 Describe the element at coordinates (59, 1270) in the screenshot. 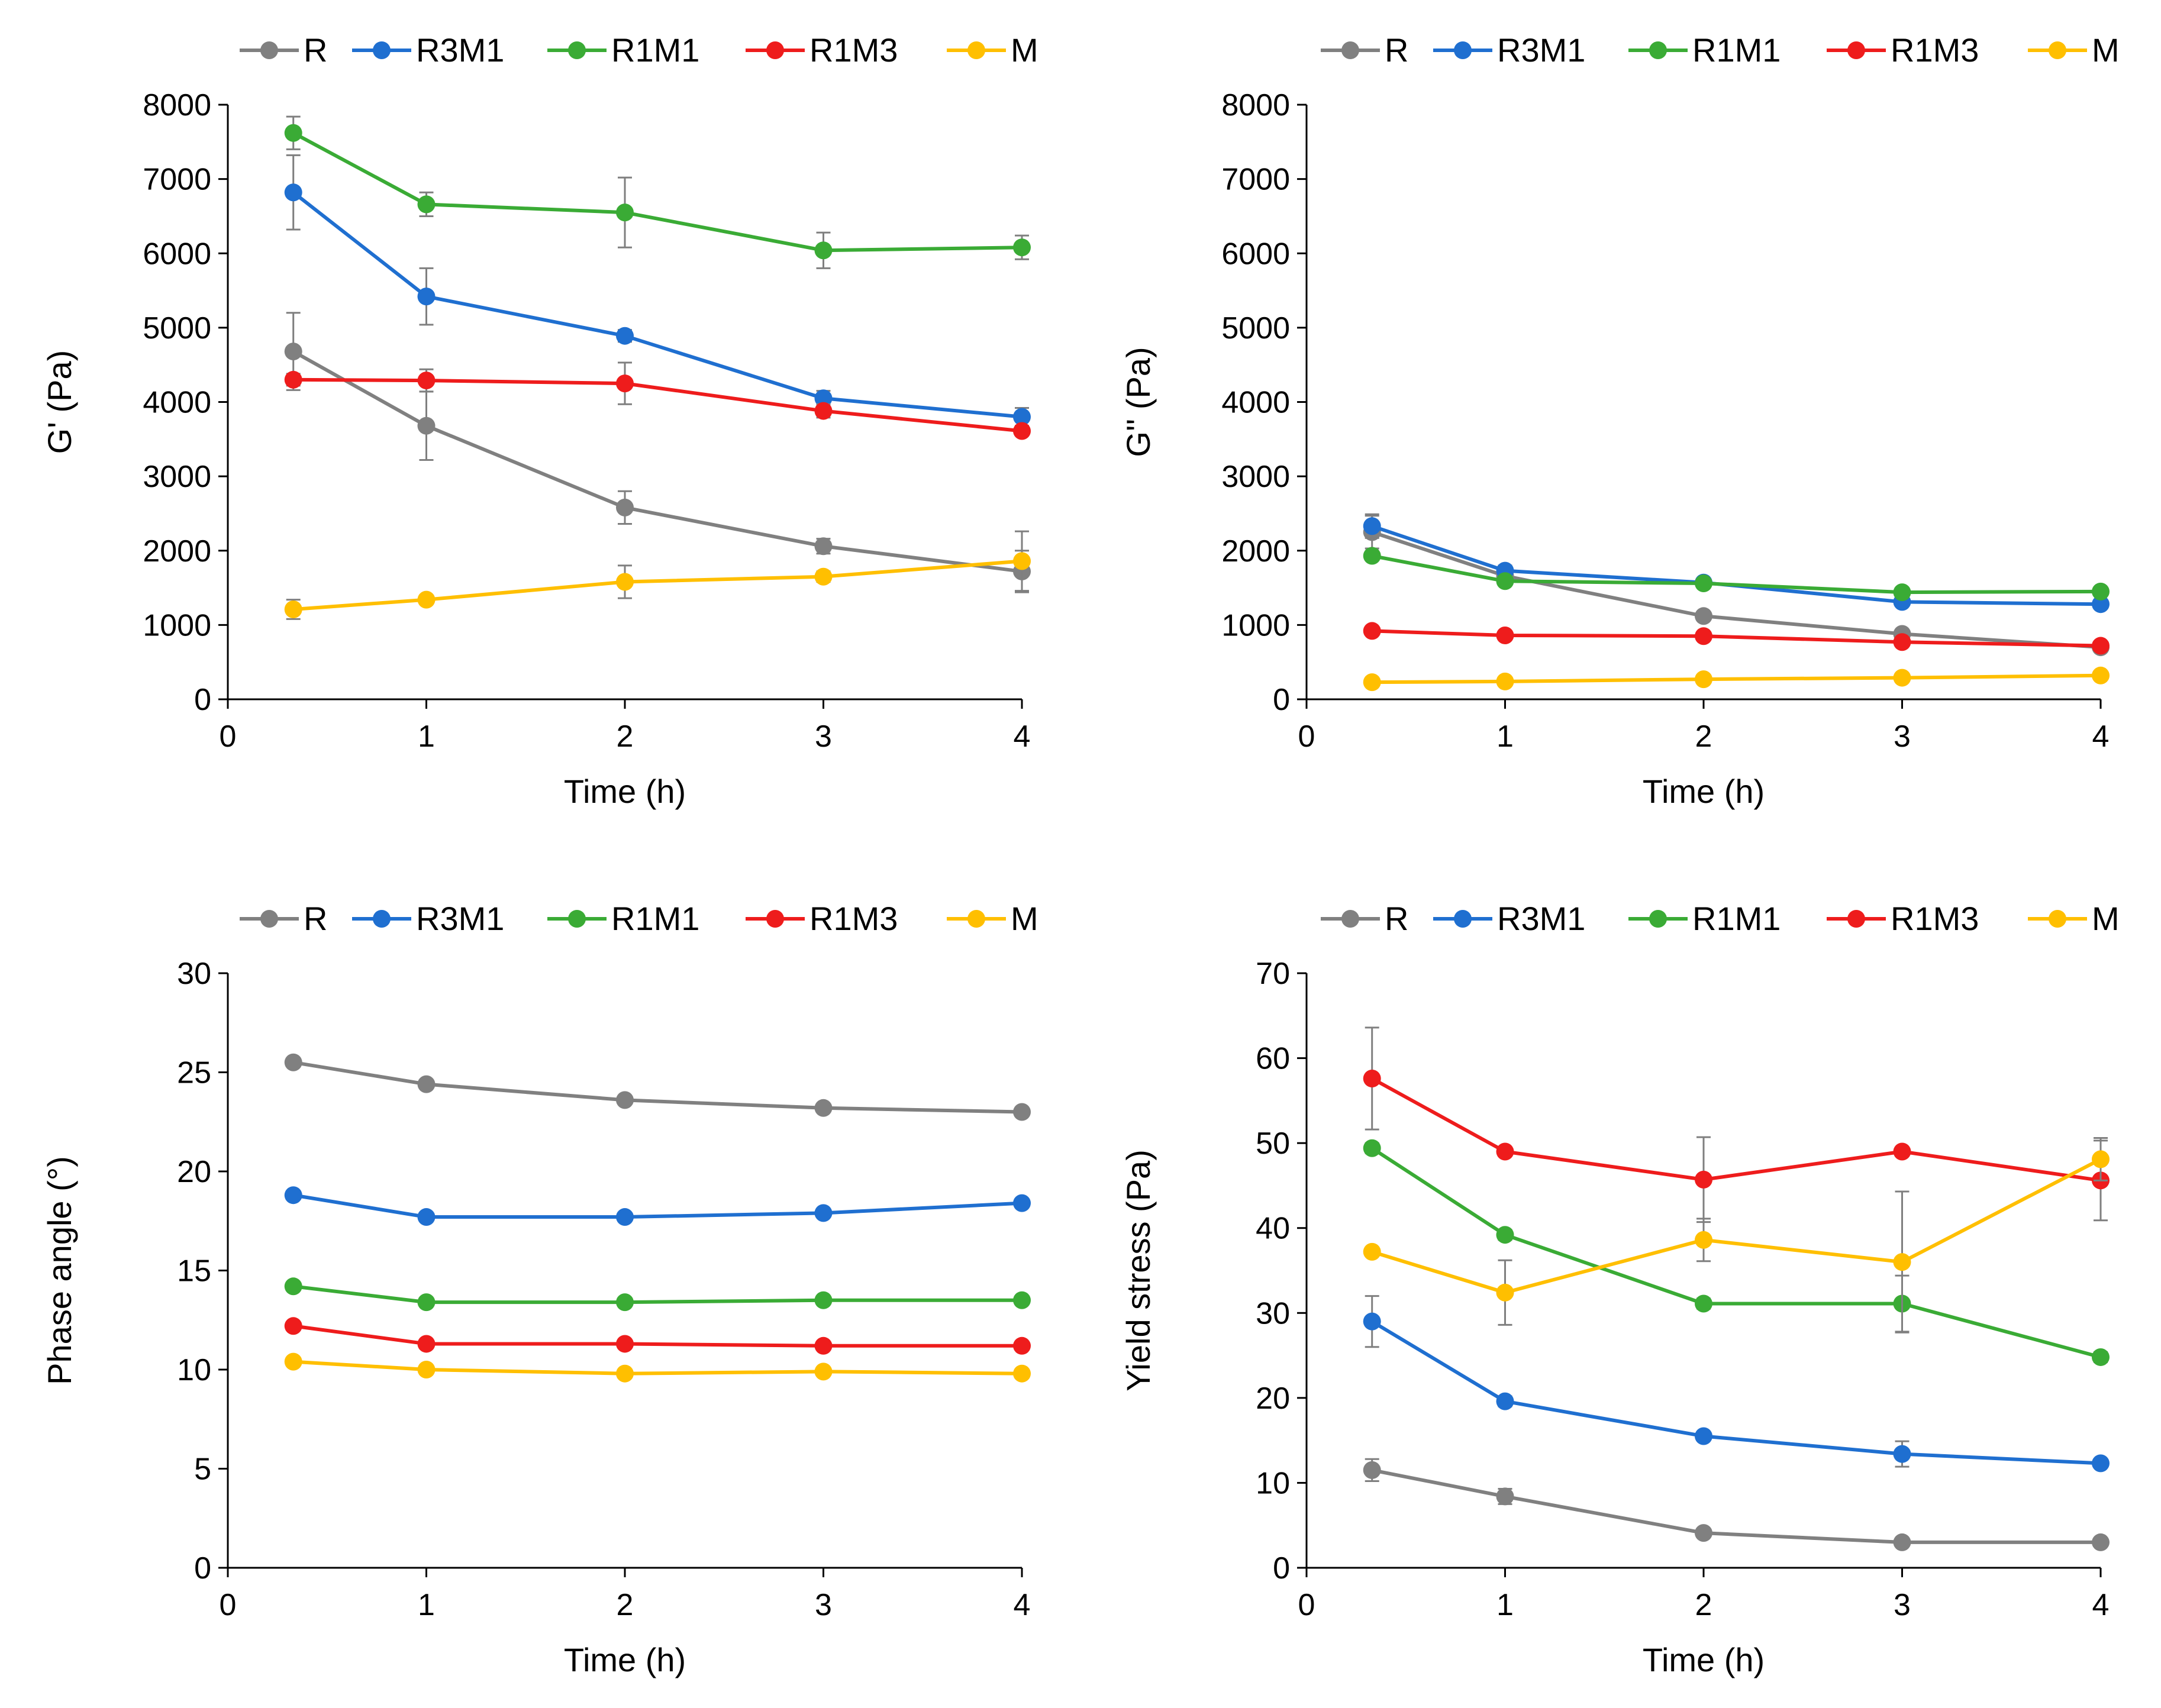

I see `y-axis-label: Phase angle (°)` at that location.